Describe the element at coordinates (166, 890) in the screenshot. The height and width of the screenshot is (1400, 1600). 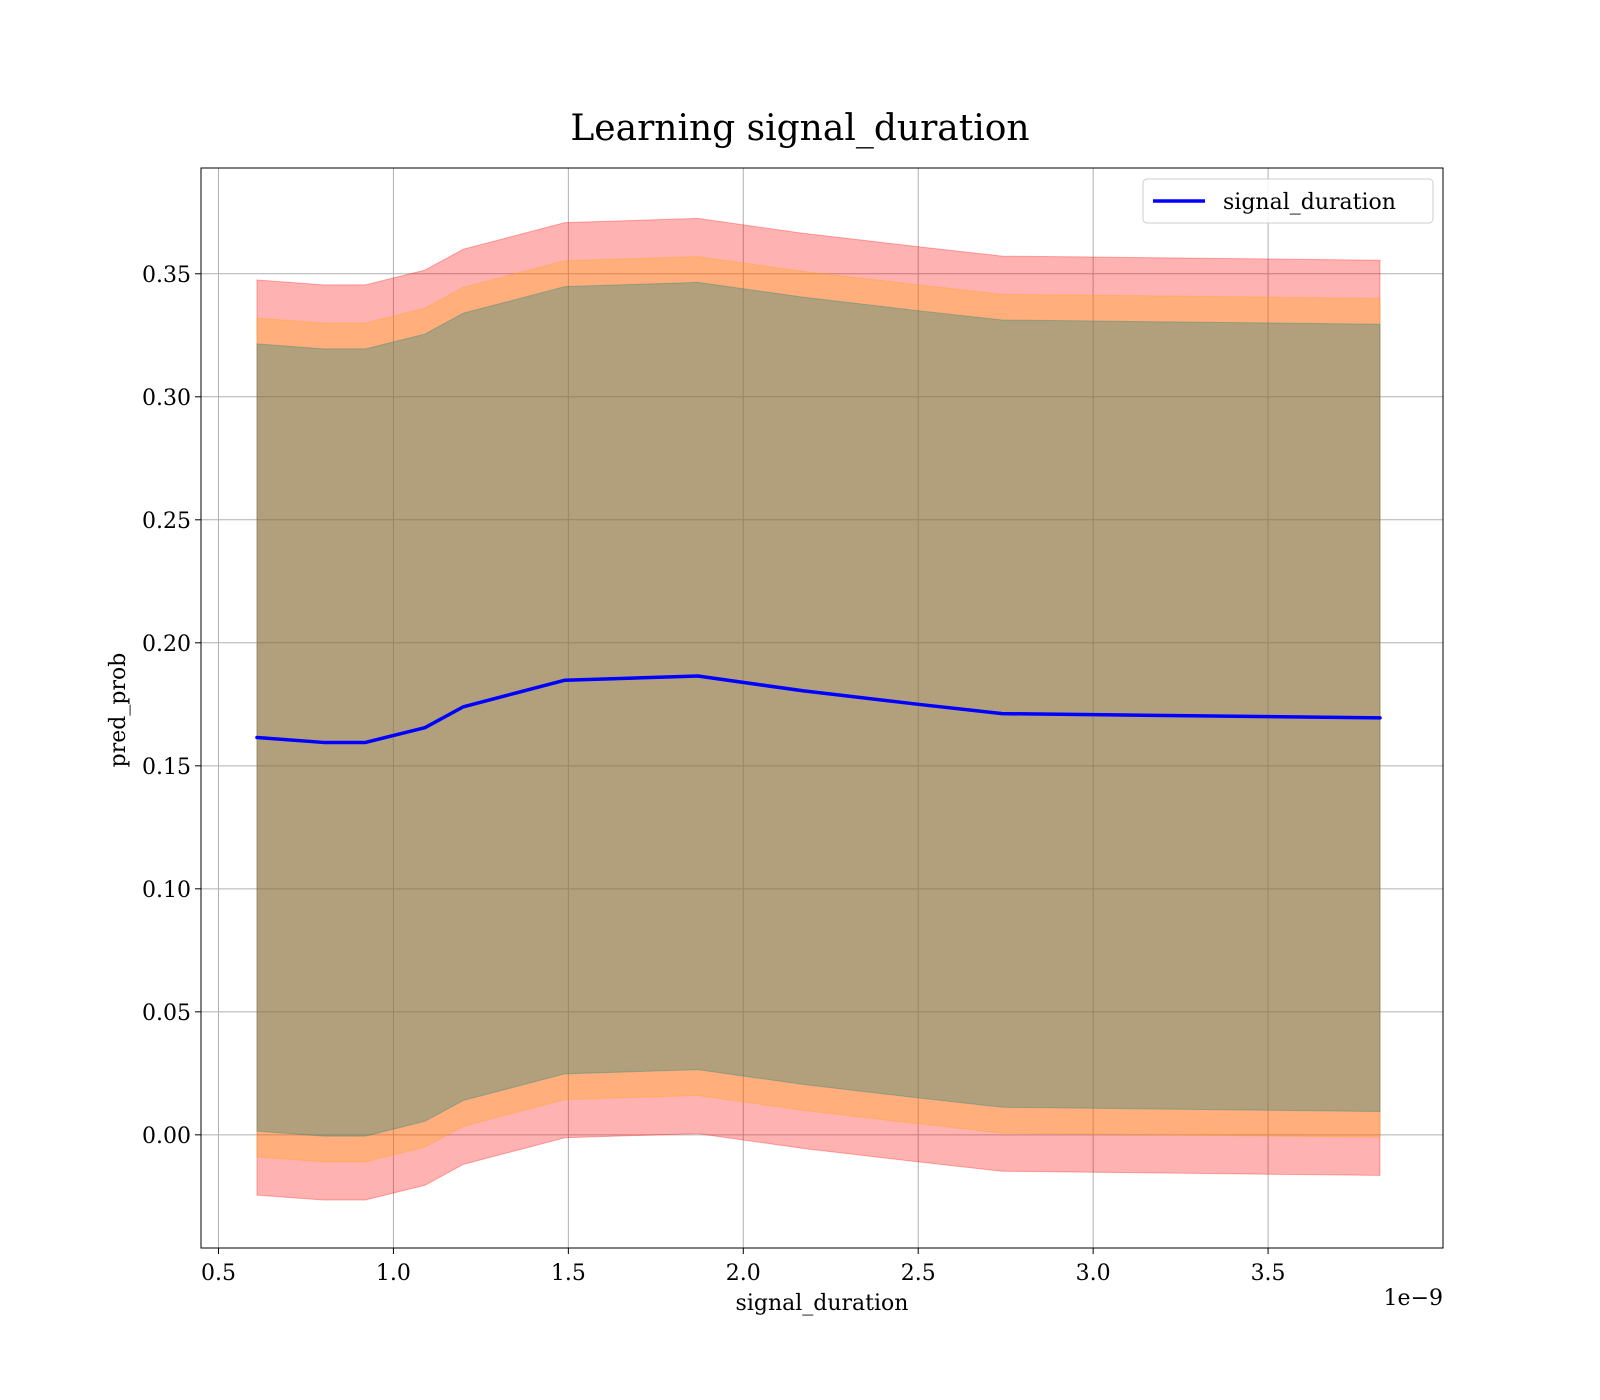
I see `y-tick-label: 0.10` at that location.